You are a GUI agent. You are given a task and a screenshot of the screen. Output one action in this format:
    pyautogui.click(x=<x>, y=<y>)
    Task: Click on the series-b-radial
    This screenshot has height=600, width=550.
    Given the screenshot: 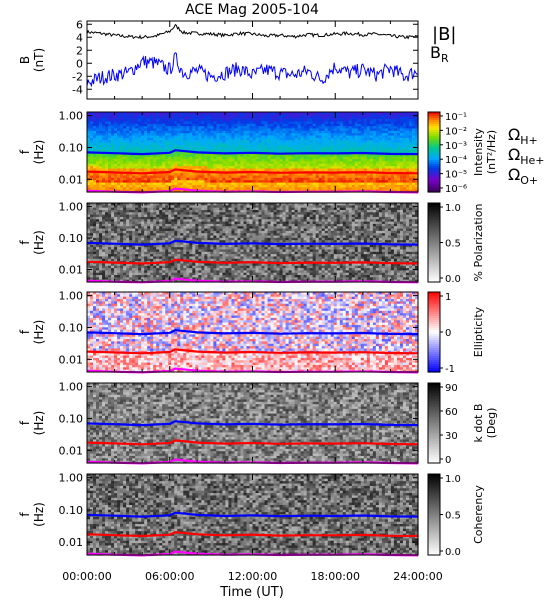 What is the action you would take?
    pyautogui.click(x=252, y=70)
    